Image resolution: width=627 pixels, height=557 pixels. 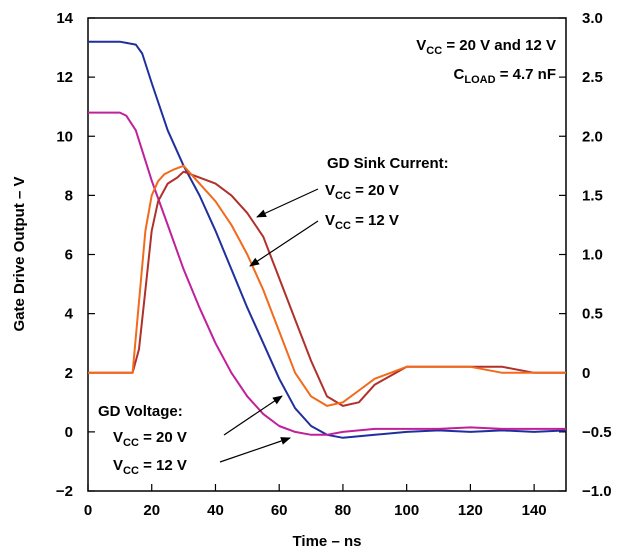 I want to click on y-left-tick-label: −2, so click(x=64, y=491).